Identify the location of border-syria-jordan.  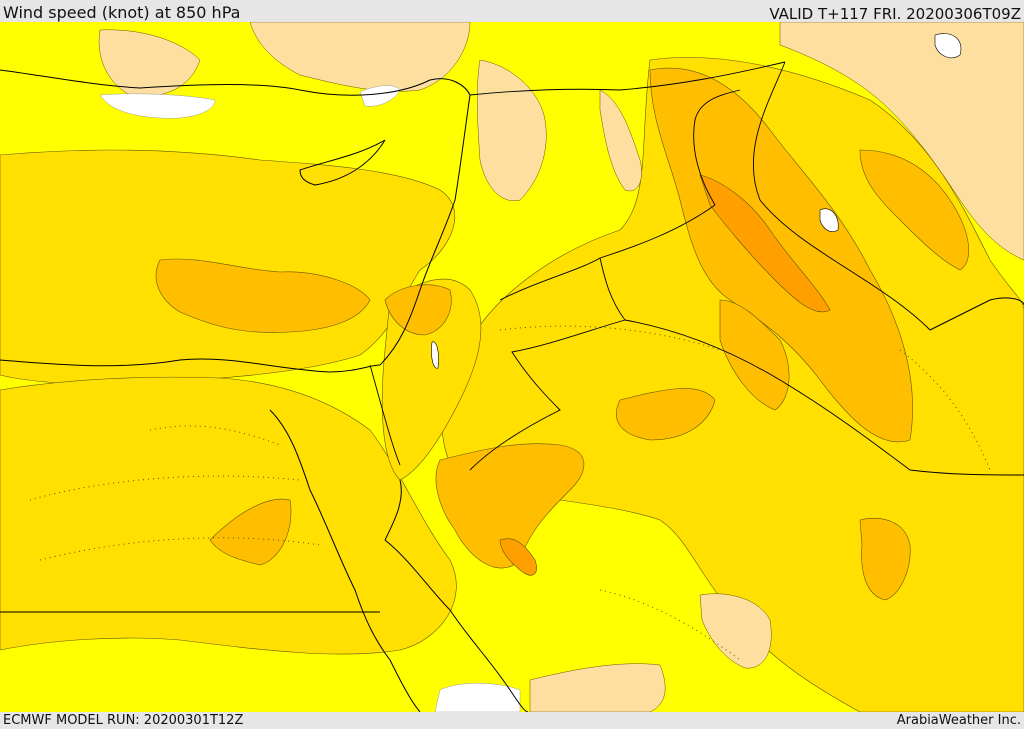
(607, 252).